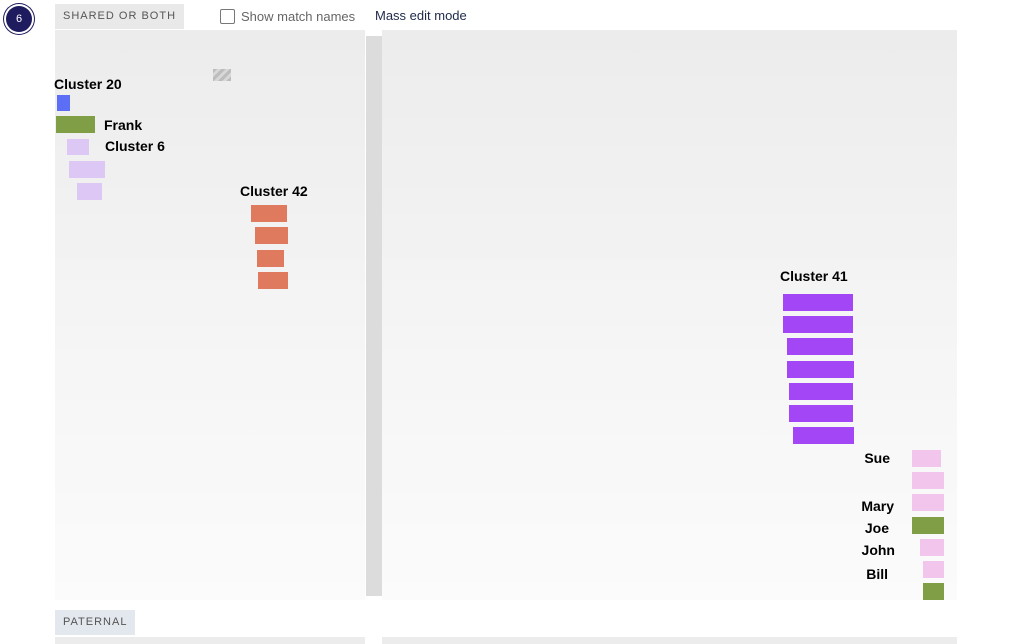 The height and width of the screenshot is (644, 1023). What do you see at coordinates (877, 574) in the screenshot?
I see `bill-label: Bill` at bounding box center [877, 574].